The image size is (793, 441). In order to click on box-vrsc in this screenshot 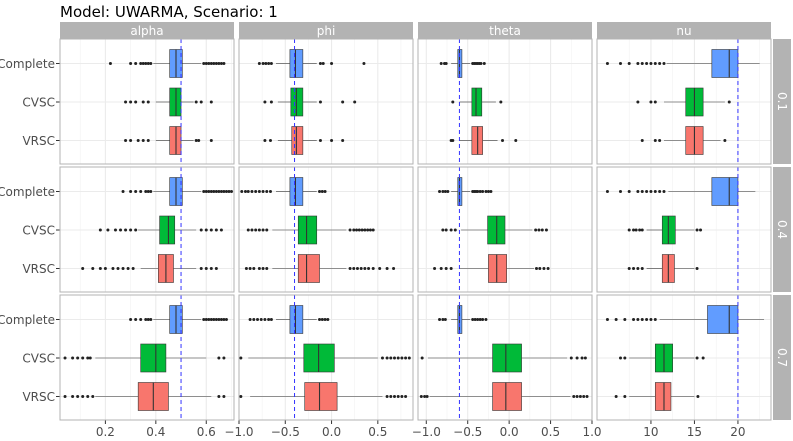, I will do `click(308, 268)`.